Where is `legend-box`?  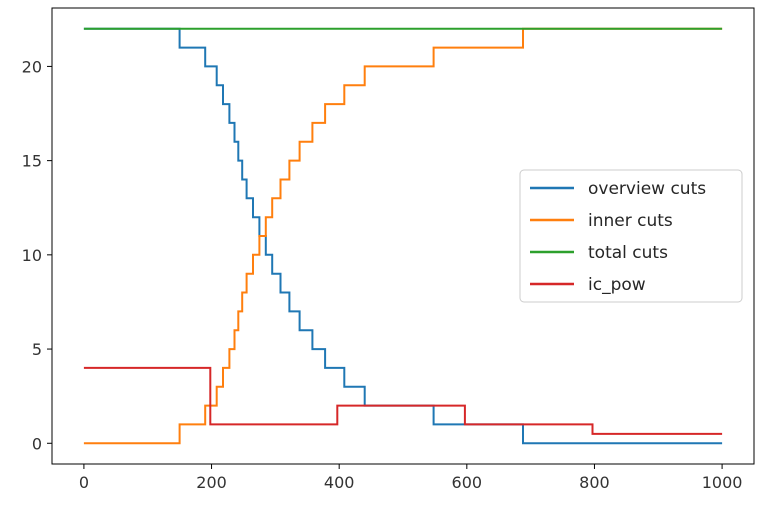 legend-box is located at coordinates (631, 236).